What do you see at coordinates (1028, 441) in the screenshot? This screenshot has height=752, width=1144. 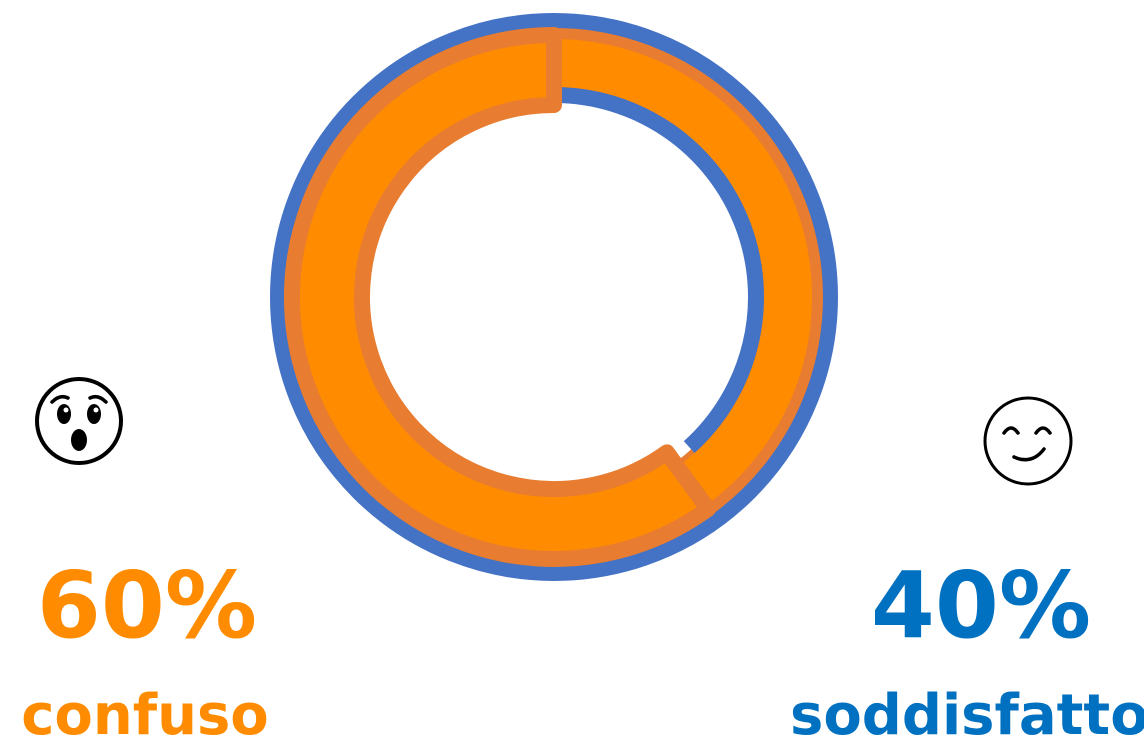 I see `smiling-face-icon` at bounding box center [1028, 441].